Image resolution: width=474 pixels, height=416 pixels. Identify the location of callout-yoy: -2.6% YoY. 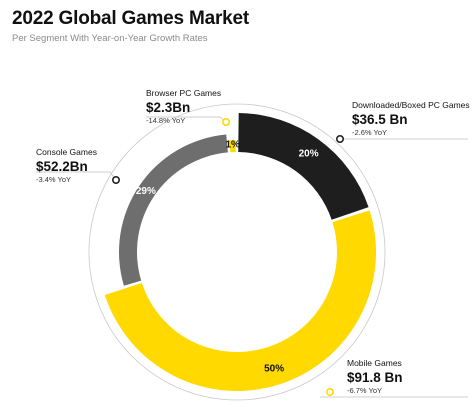
(369, 132).